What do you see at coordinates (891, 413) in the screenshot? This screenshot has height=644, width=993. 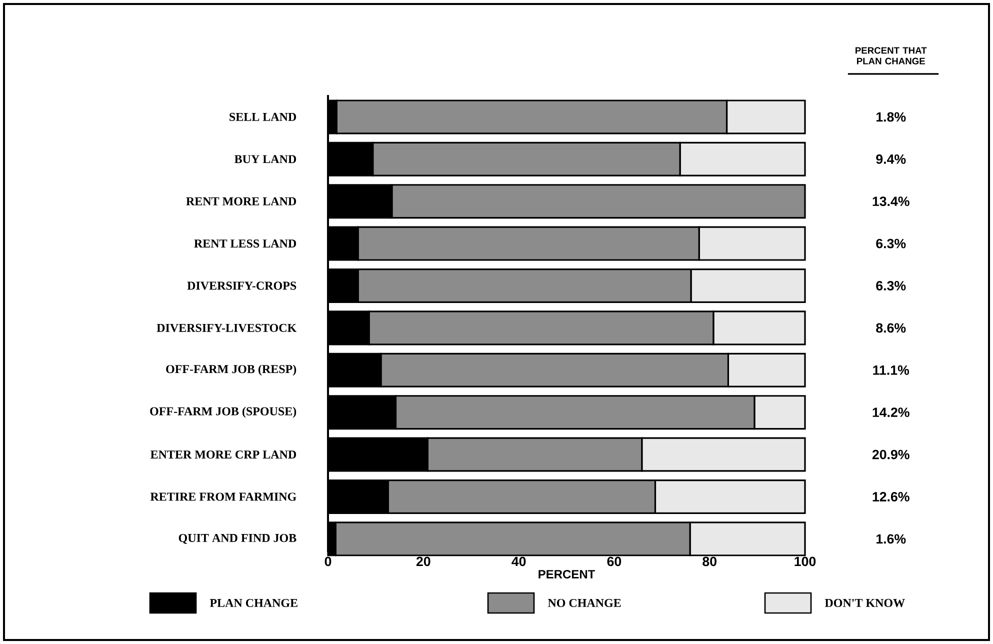 I see `data-label: 14.2%` at bounding box center [891, 413].